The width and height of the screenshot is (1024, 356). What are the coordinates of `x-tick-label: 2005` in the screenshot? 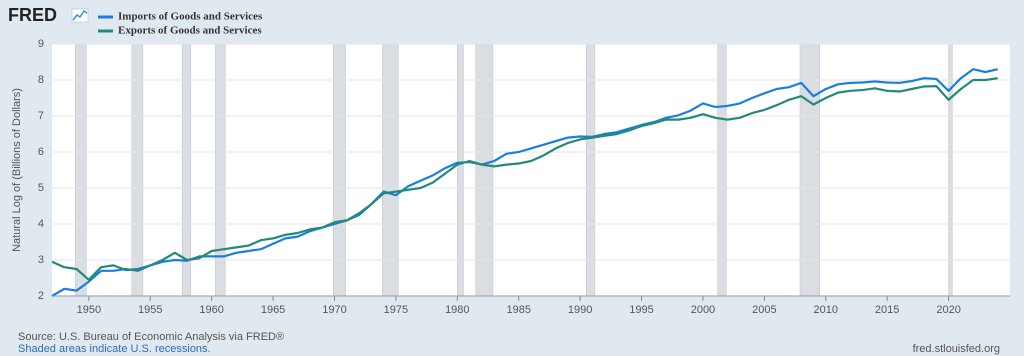 It's located at (764, 310).